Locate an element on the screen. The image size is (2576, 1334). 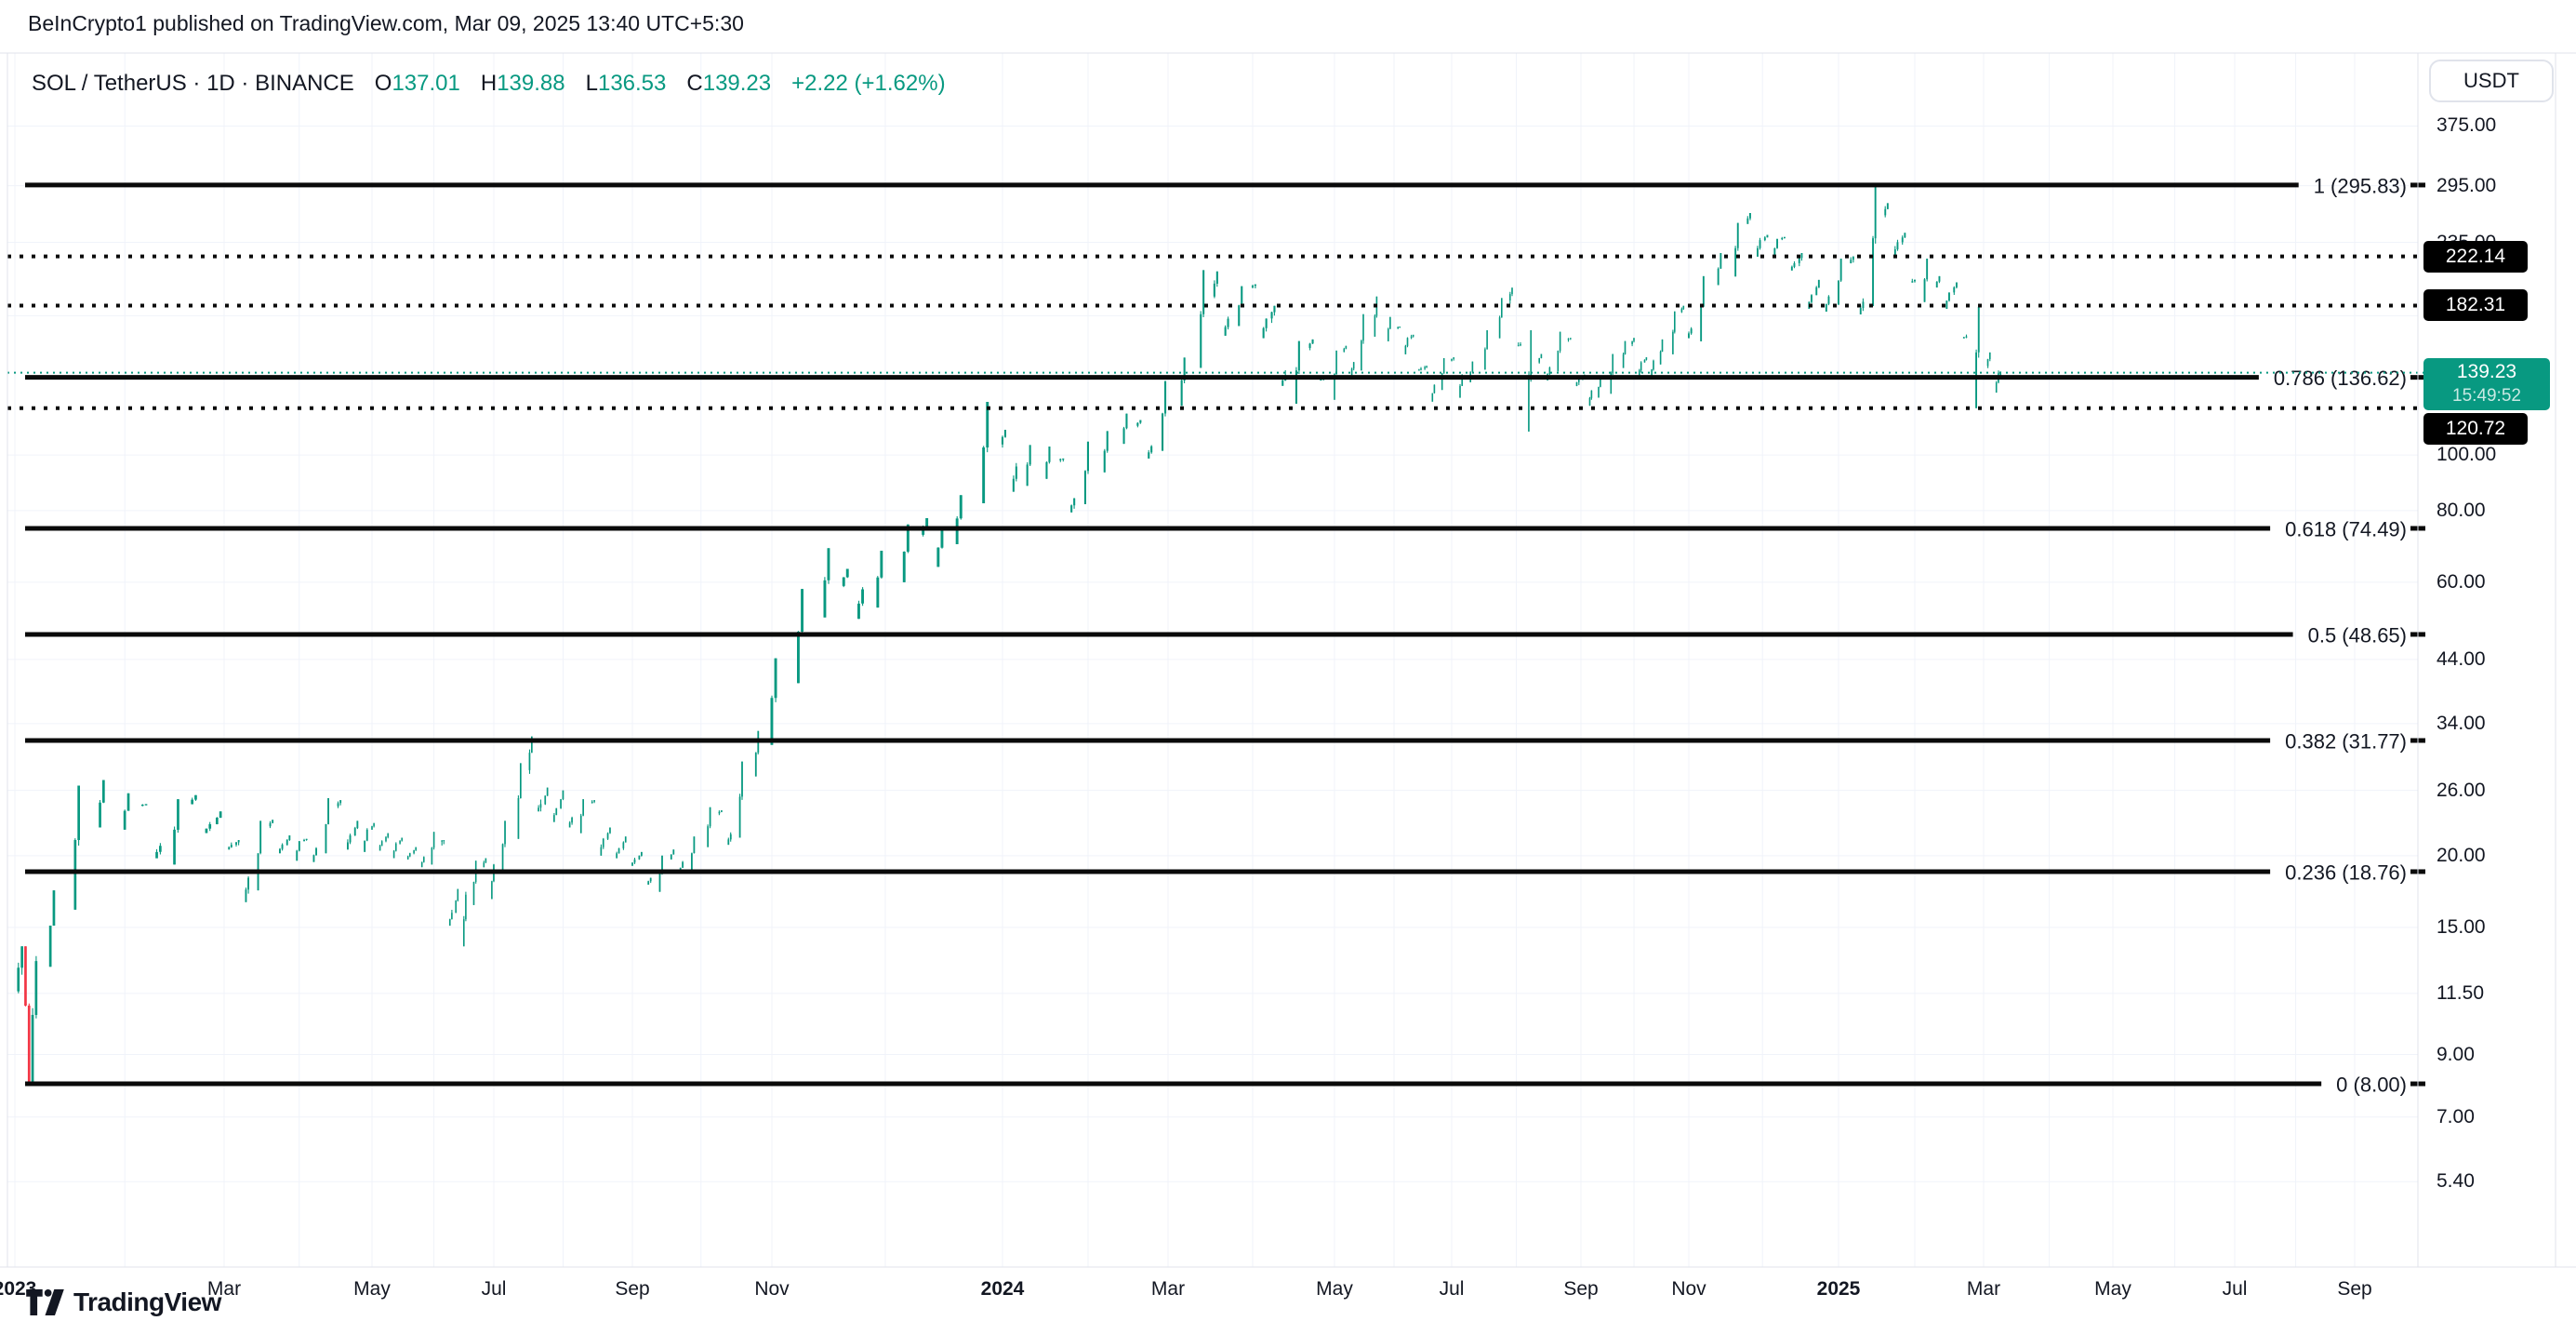
fib-level-label: 0.5 (48.65) is located at coordinates (2357, 635).